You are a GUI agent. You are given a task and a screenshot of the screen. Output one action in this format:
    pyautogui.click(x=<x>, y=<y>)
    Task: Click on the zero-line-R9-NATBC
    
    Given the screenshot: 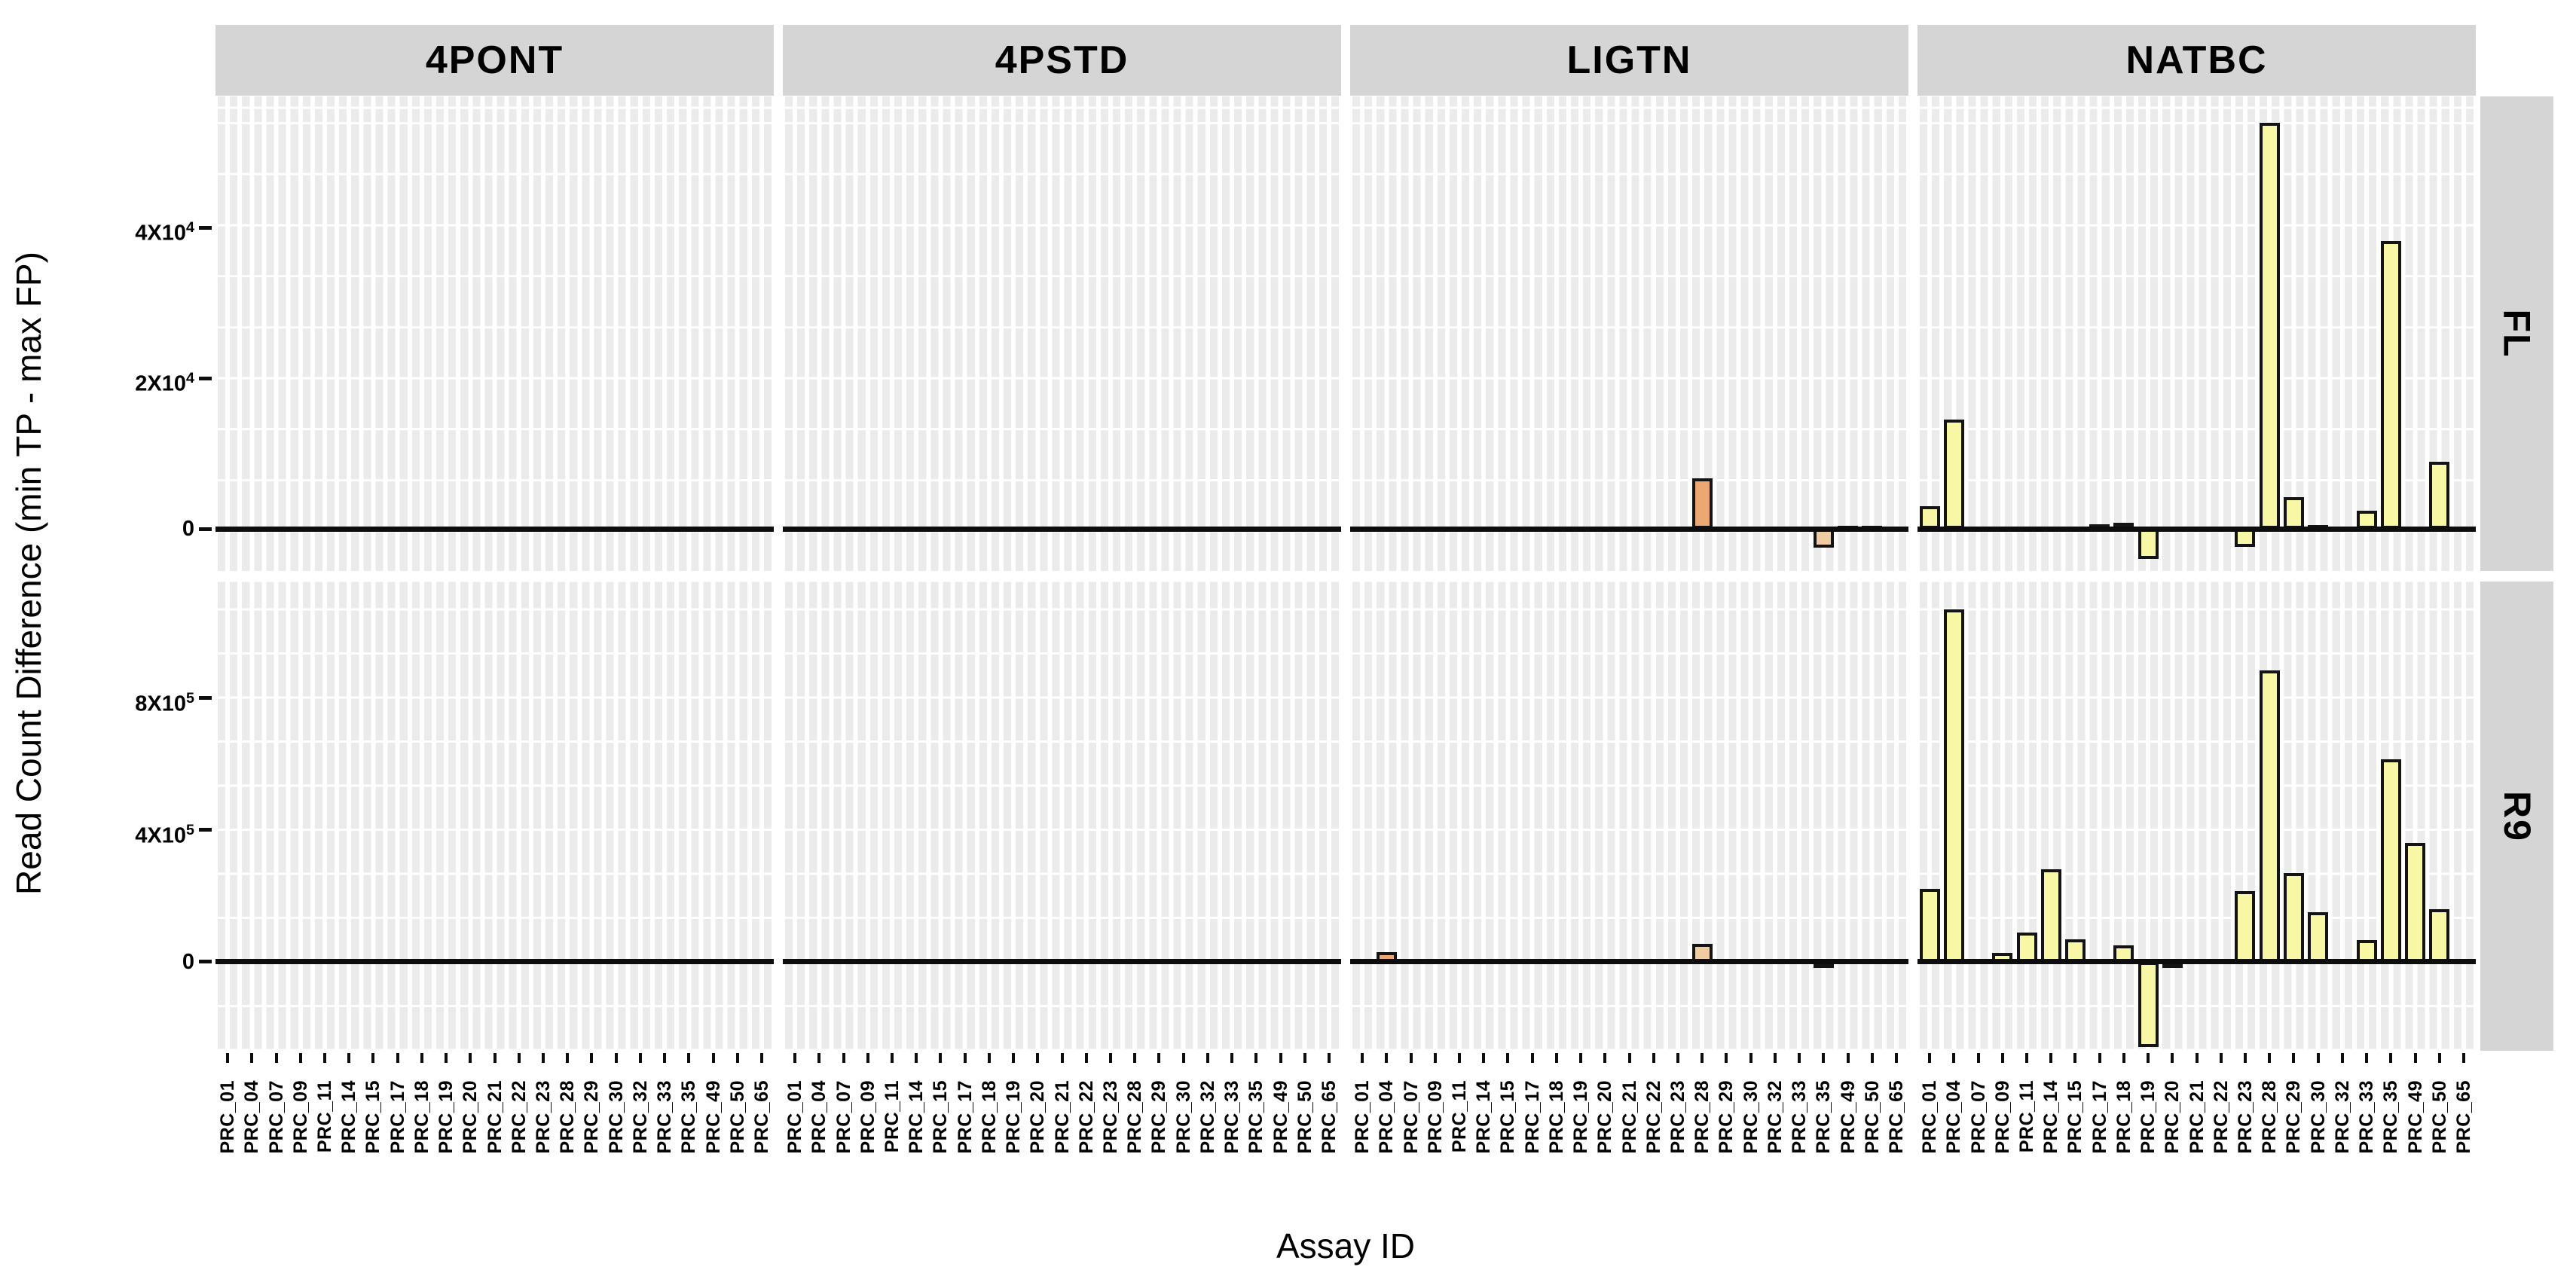 What is the action you would take?
    pyautogui.click(x=2196, y=962)
    